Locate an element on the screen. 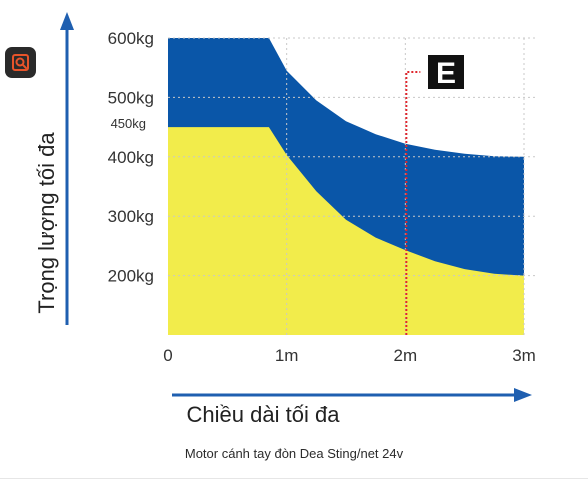 The width and height of the screenshot is (588, 494). divider is located at coordinates (294, 478).